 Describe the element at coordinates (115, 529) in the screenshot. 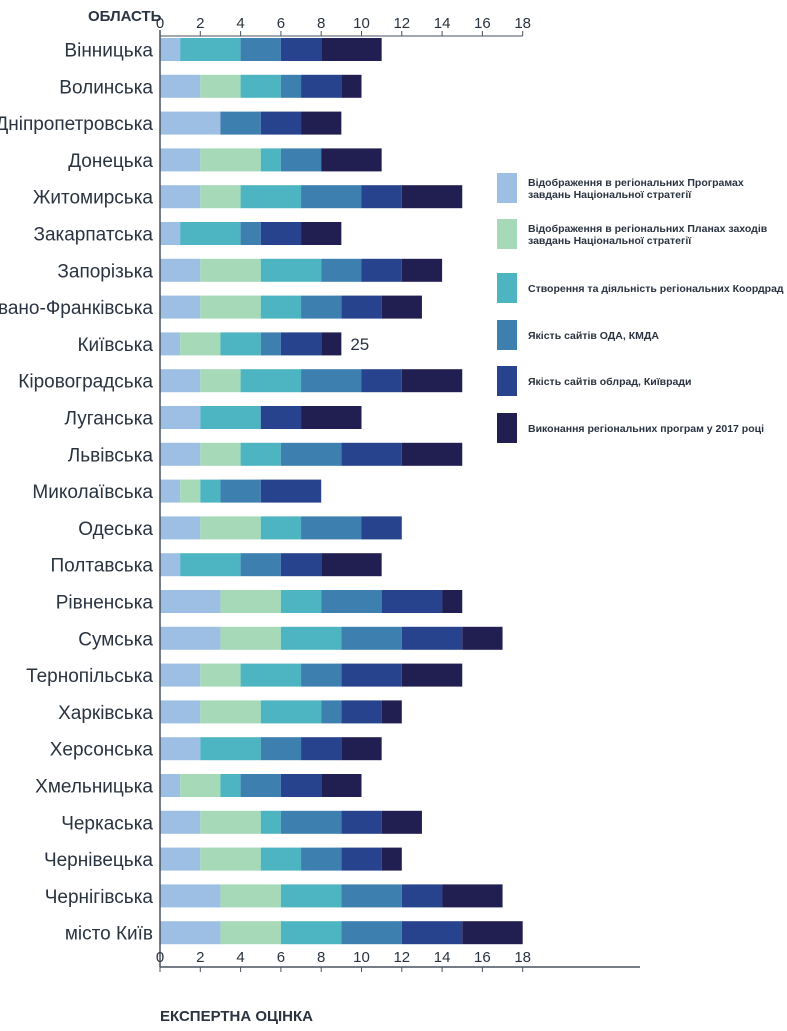

I see `category-label: Одеська` at that location.